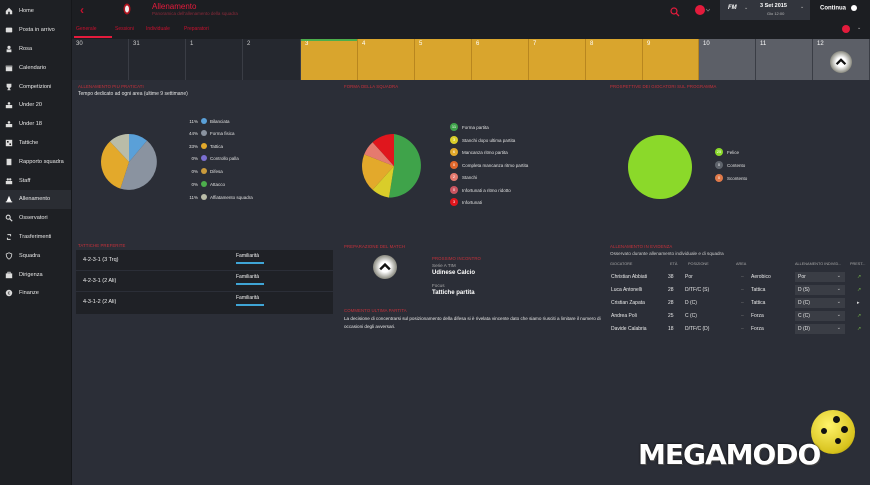 This screenshot has width=870, height=485. I want to click on individual-training-select: D (C) ⌄, so click(820, 303).